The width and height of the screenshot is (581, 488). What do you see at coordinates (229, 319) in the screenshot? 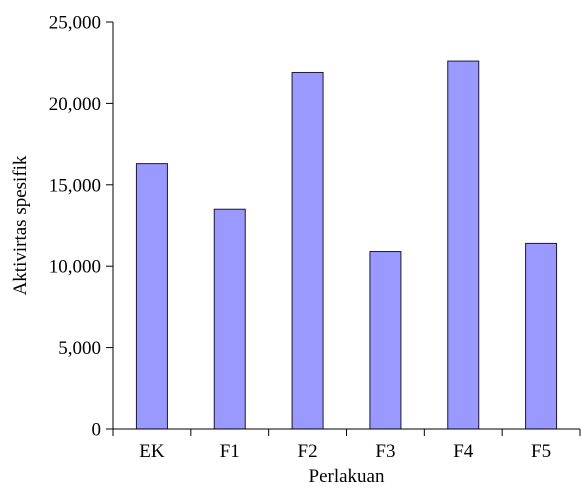
I see `bar-f1` at bounding box center [229, 319].